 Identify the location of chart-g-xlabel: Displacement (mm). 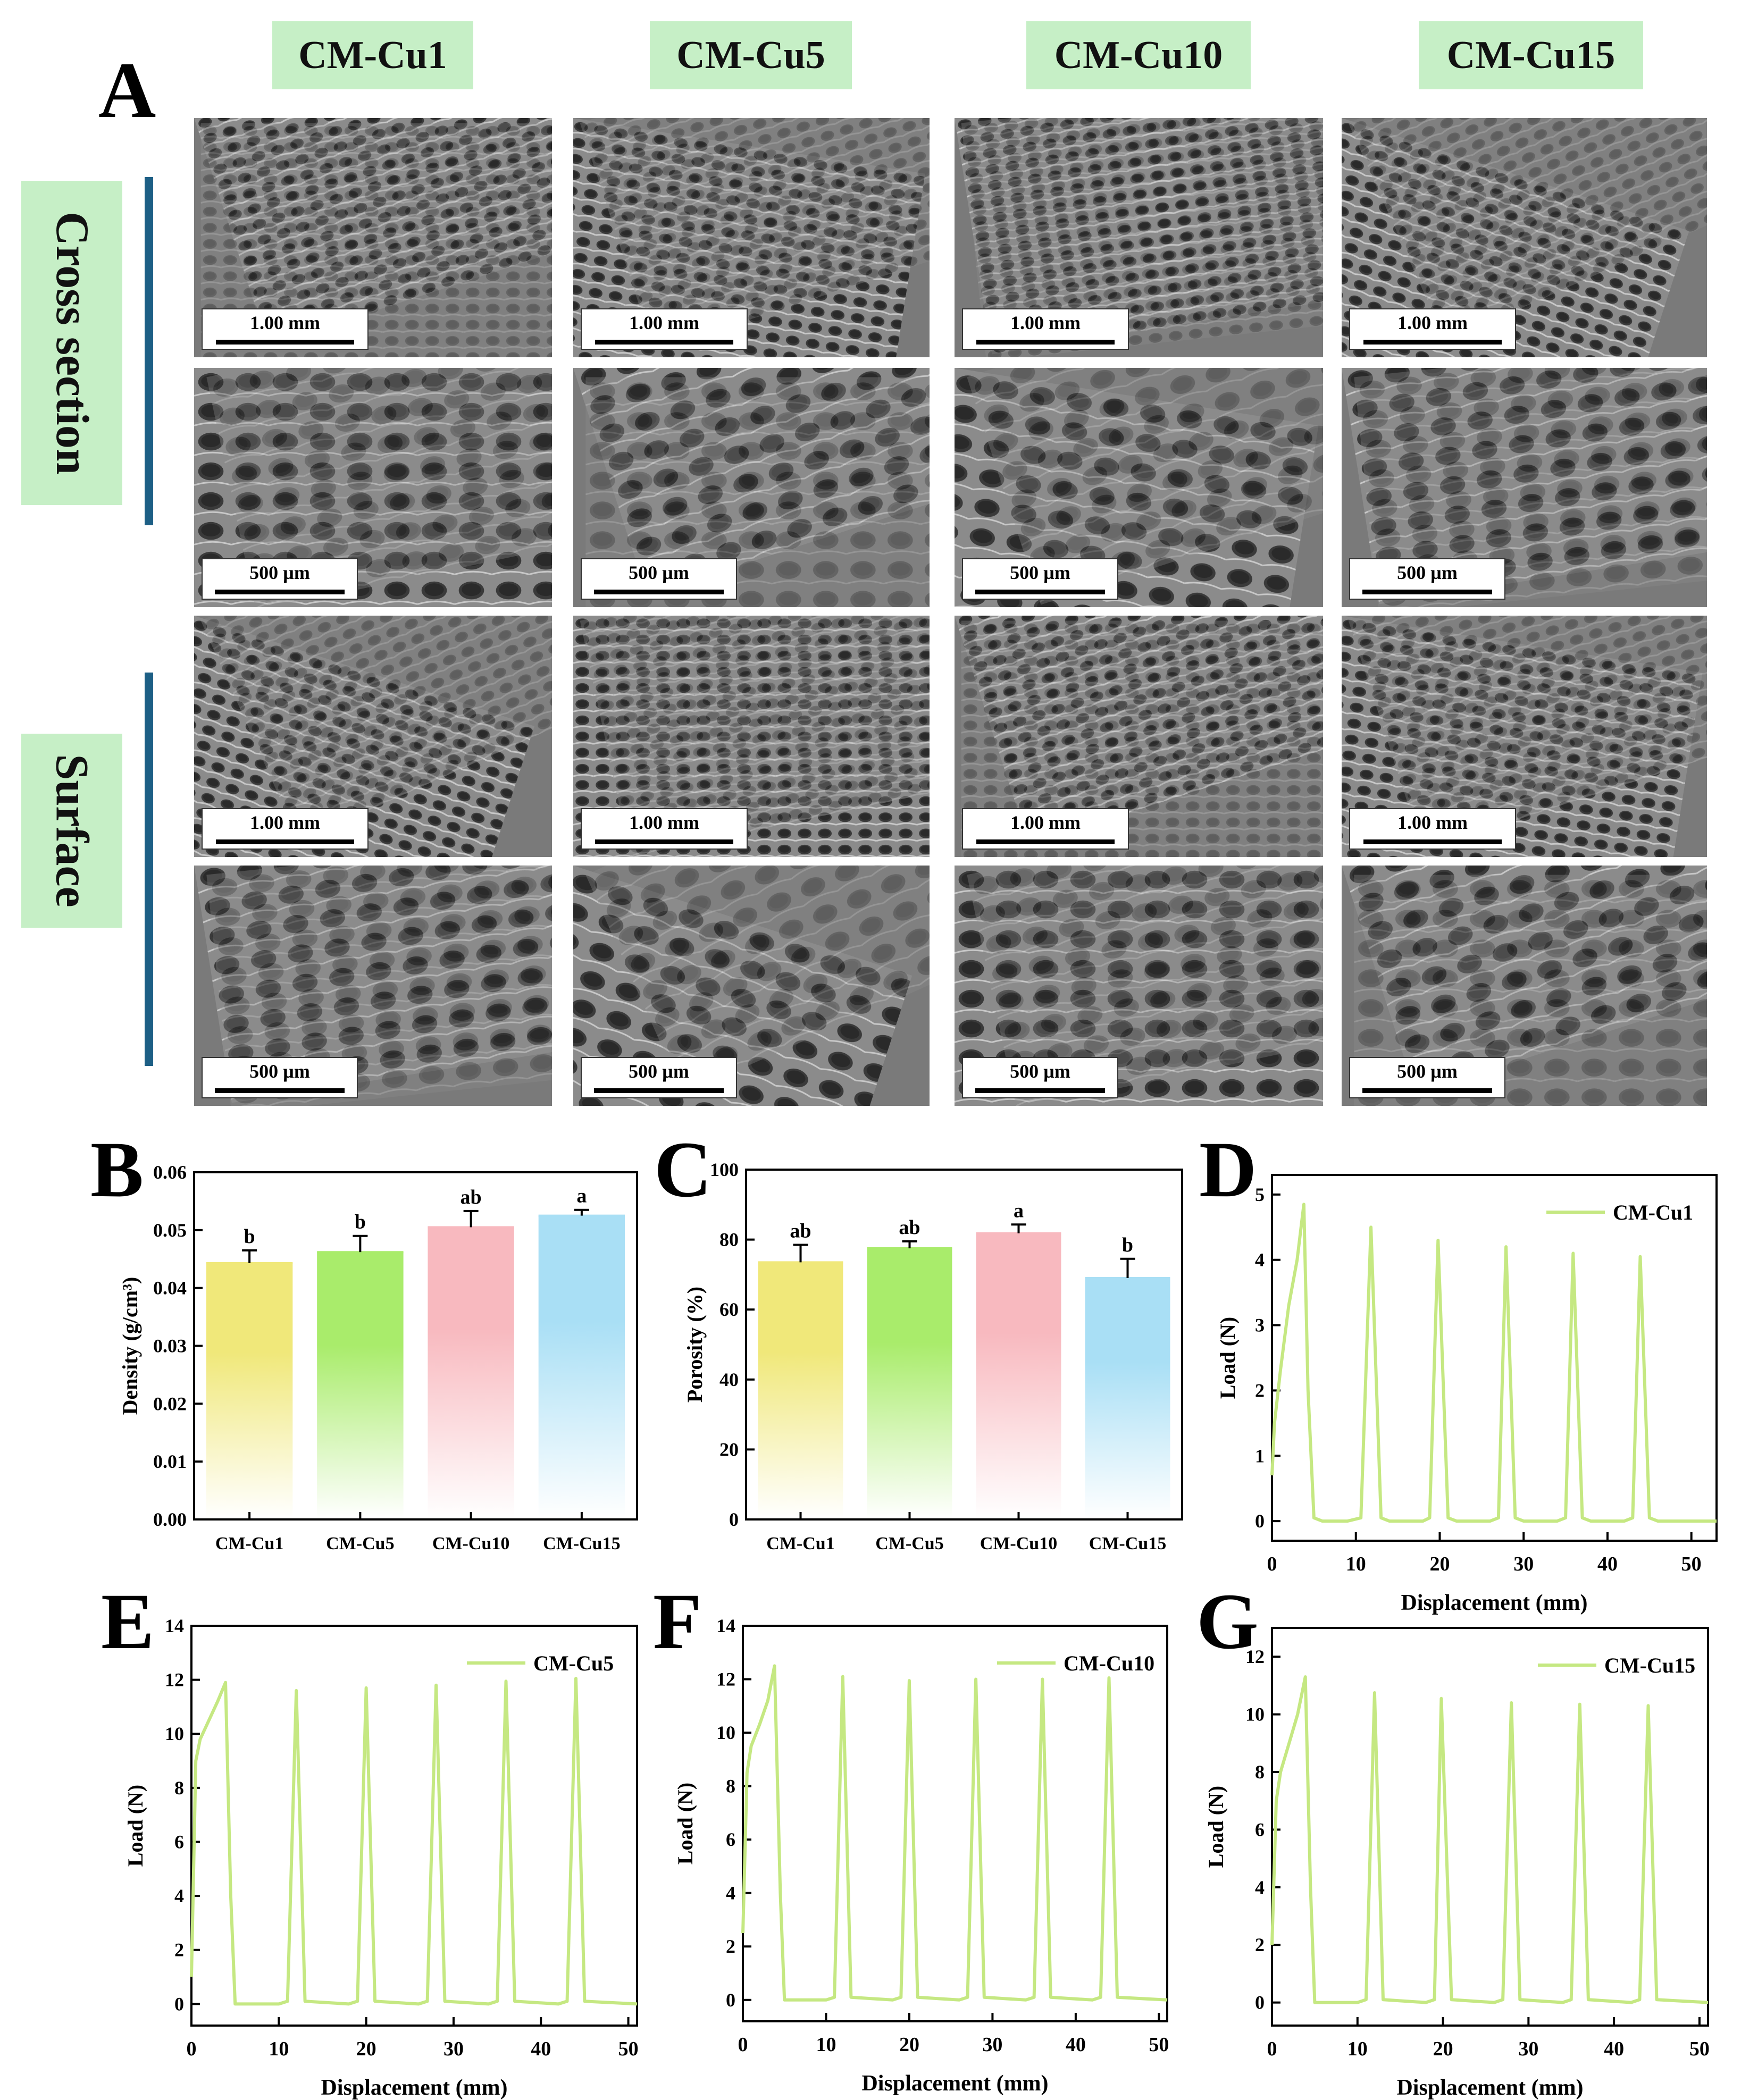
(1490, 2088).